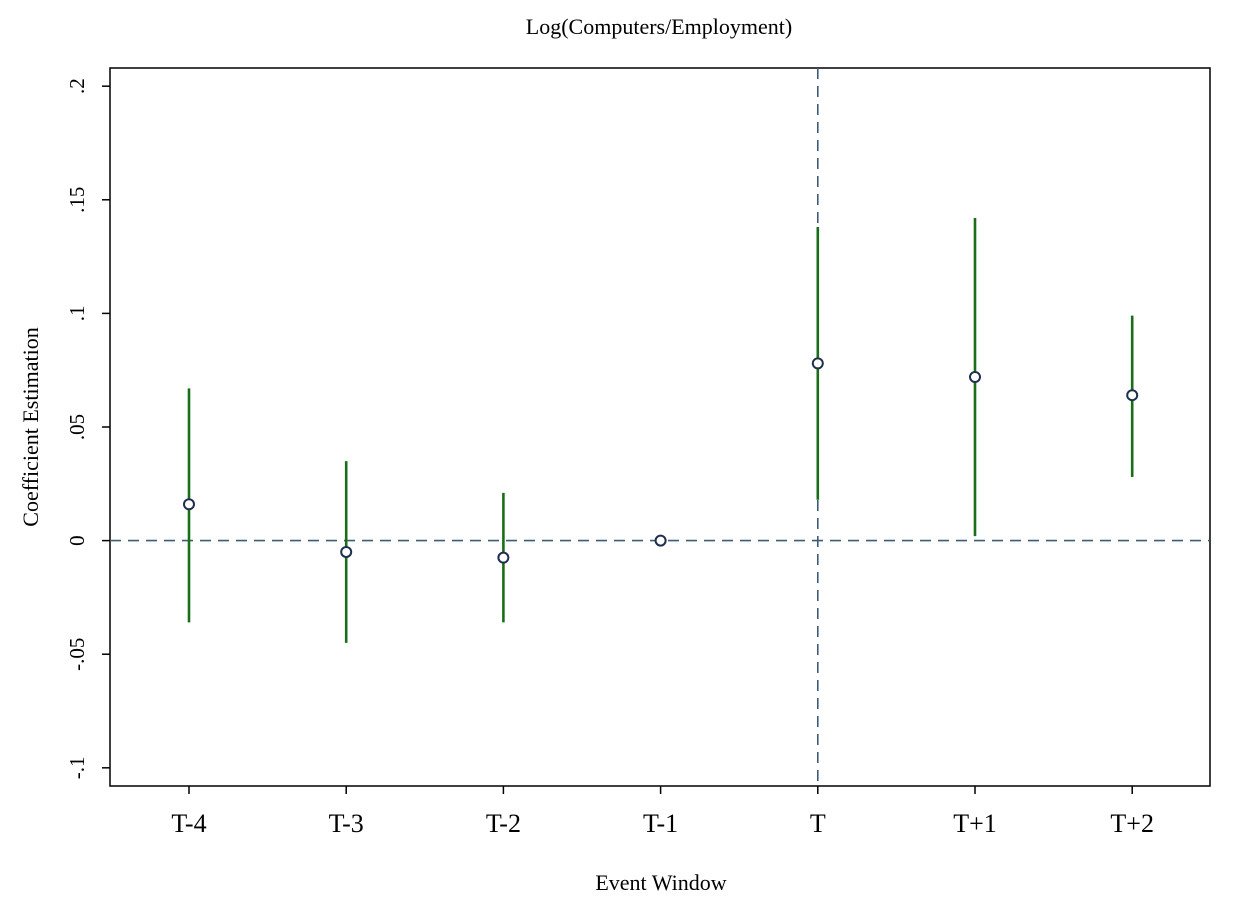 This screenshot has width=1242, height=903. I want to click on point-tplus2, so click(1132, 395).